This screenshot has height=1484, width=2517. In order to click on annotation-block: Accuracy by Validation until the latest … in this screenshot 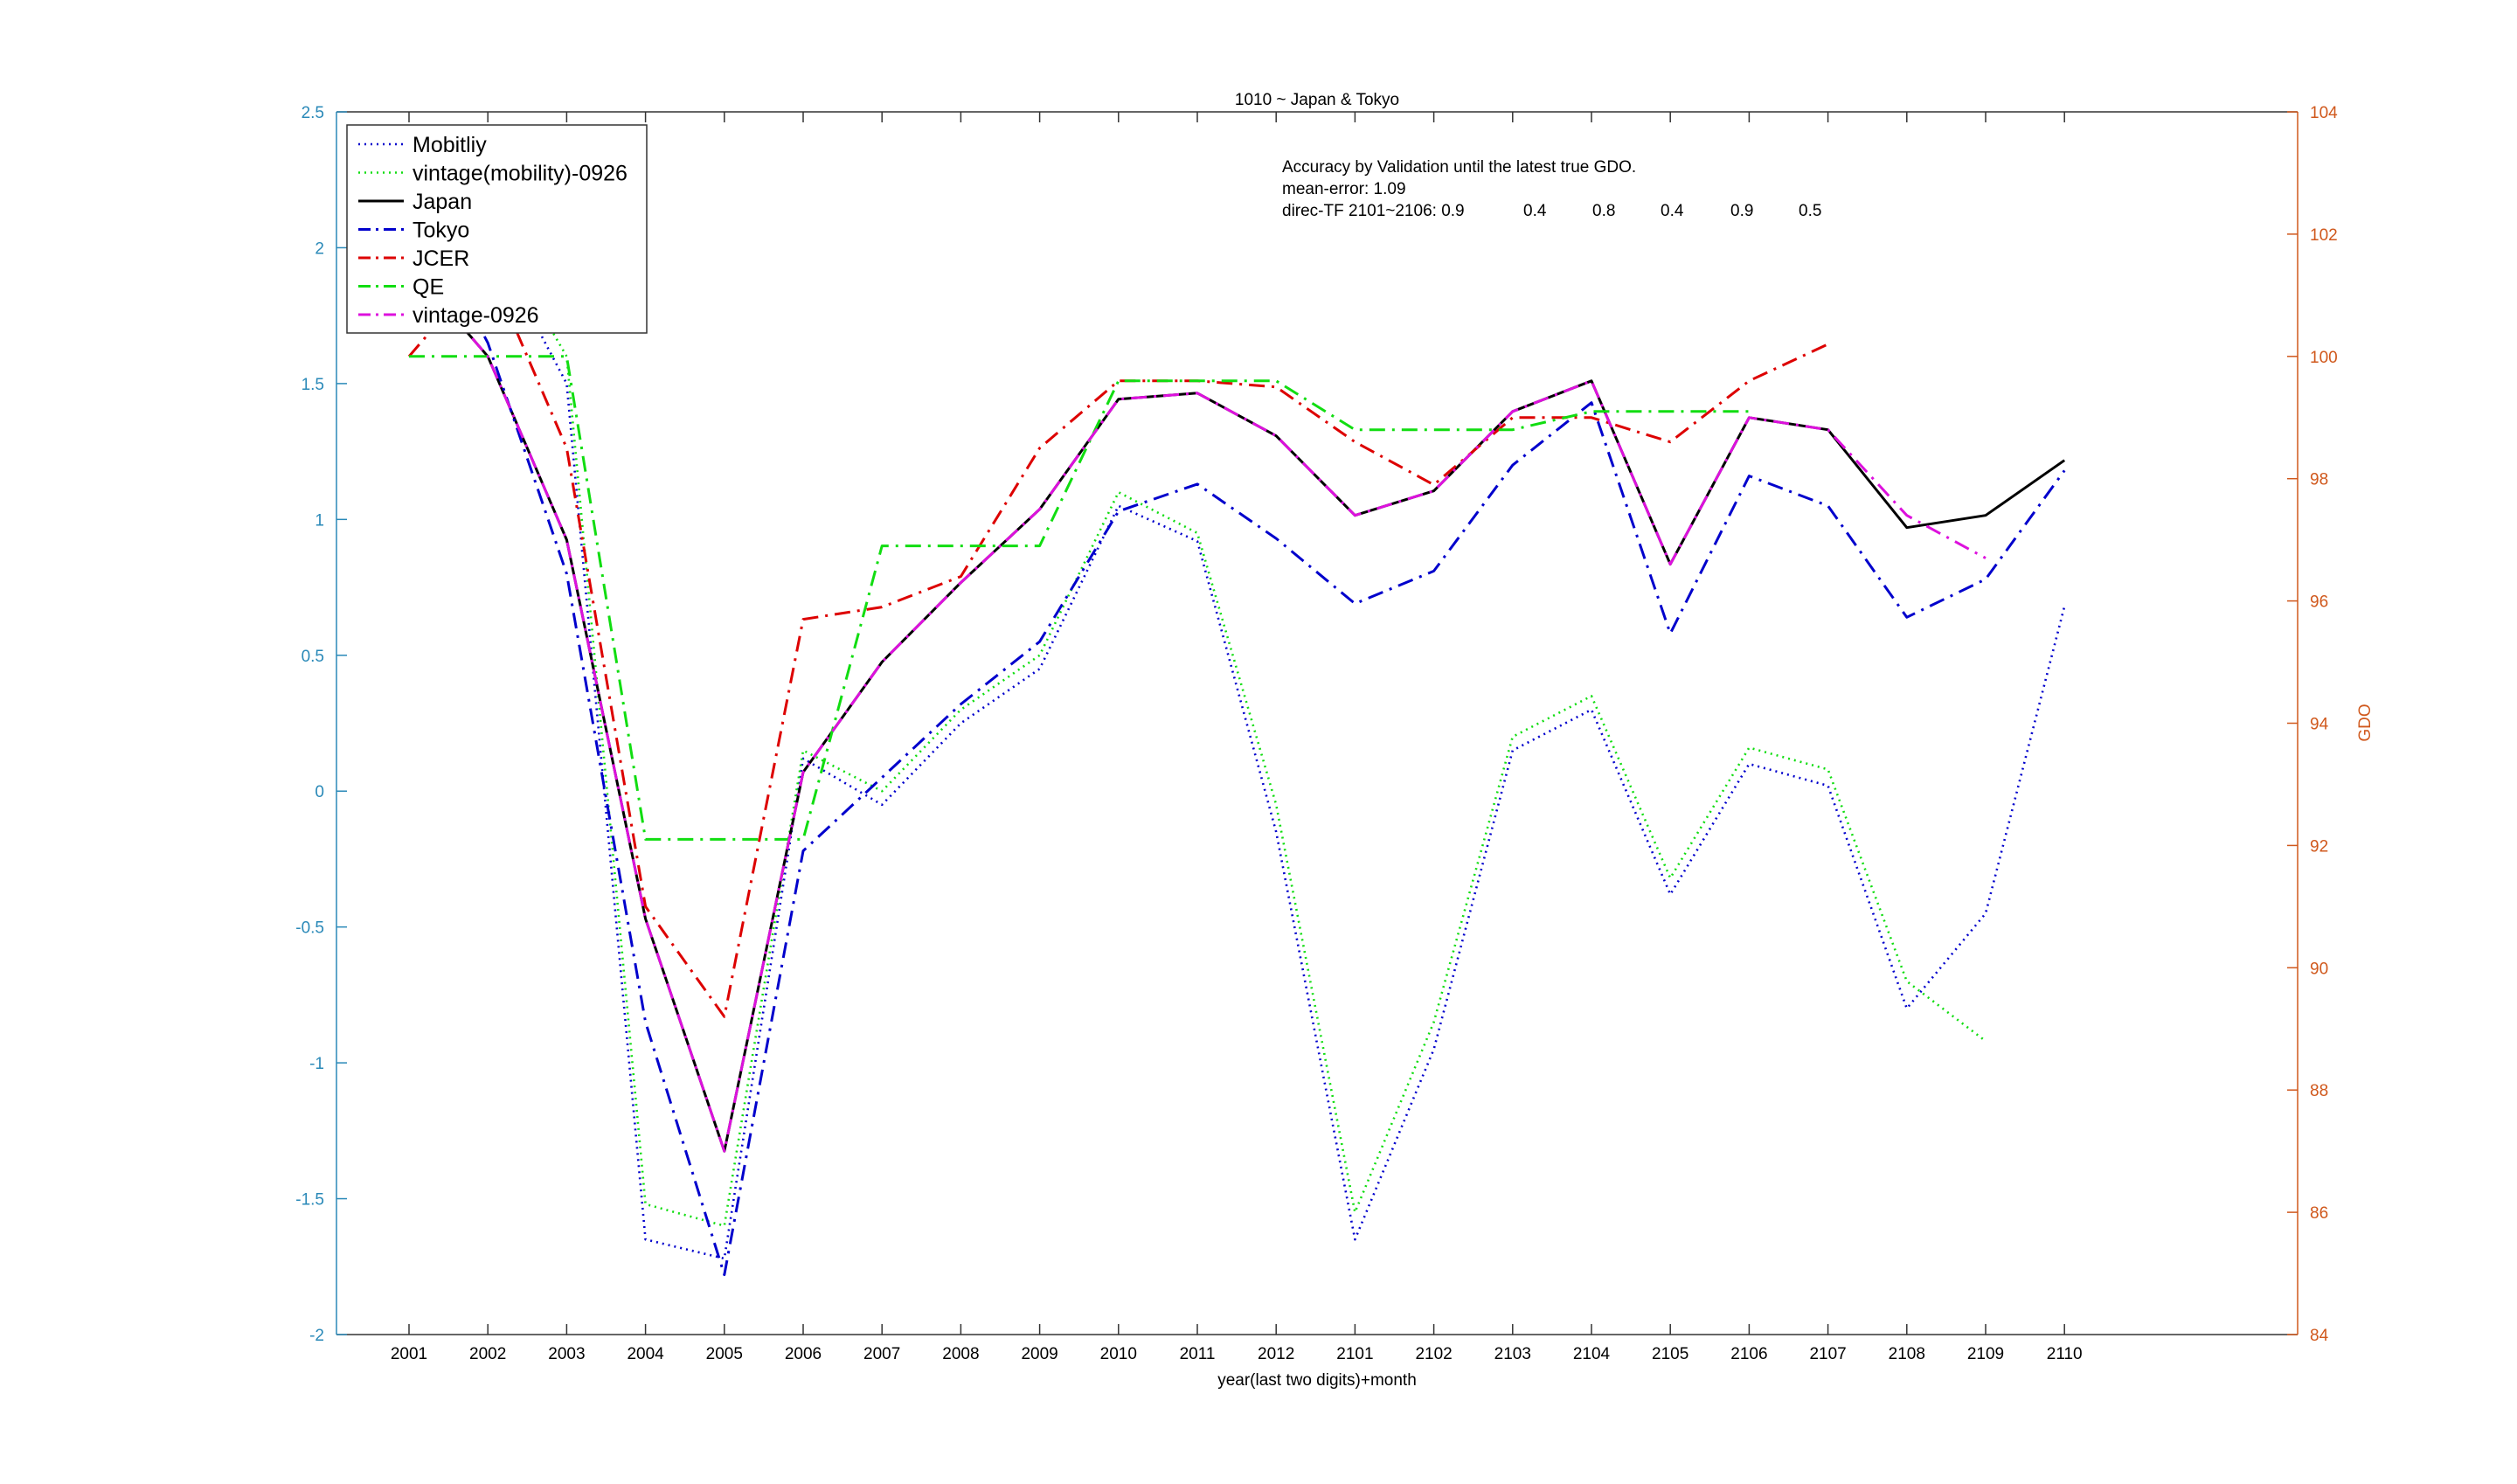, I will do `click(1551, 189)`.